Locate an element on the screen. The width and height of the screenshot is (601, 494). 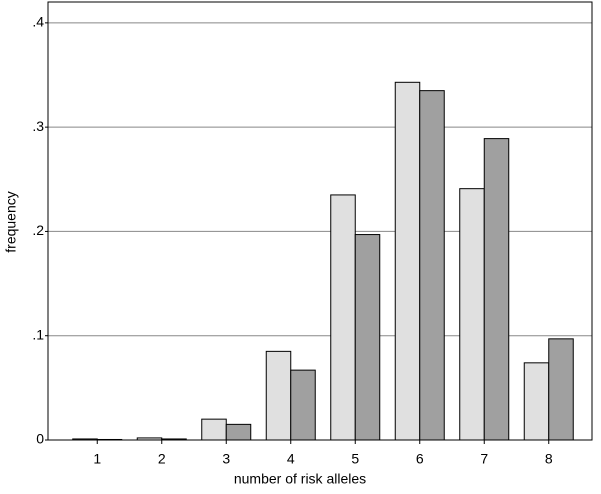
x-tick-label: 8 is located at coordinates (549, 459).